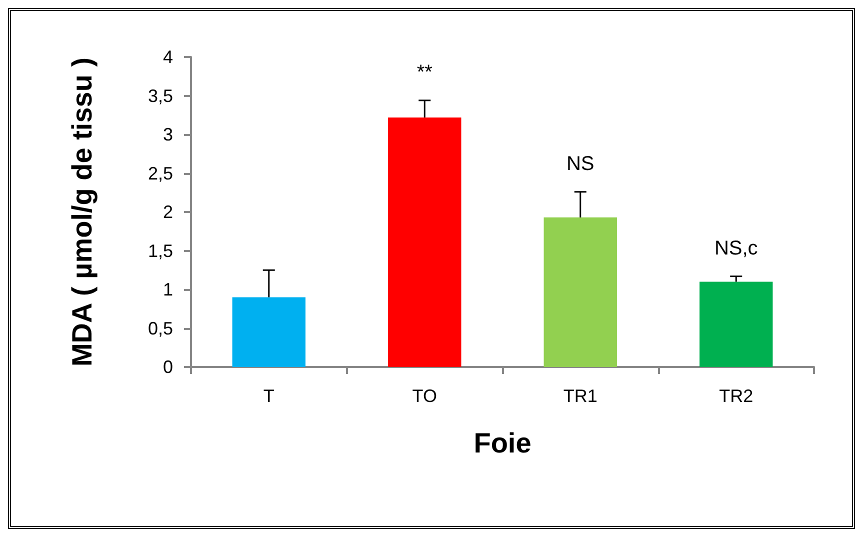 Image resolution: width=863 pixels, height=537 pixels. I want to click on data-label: **, so click(424, 72).